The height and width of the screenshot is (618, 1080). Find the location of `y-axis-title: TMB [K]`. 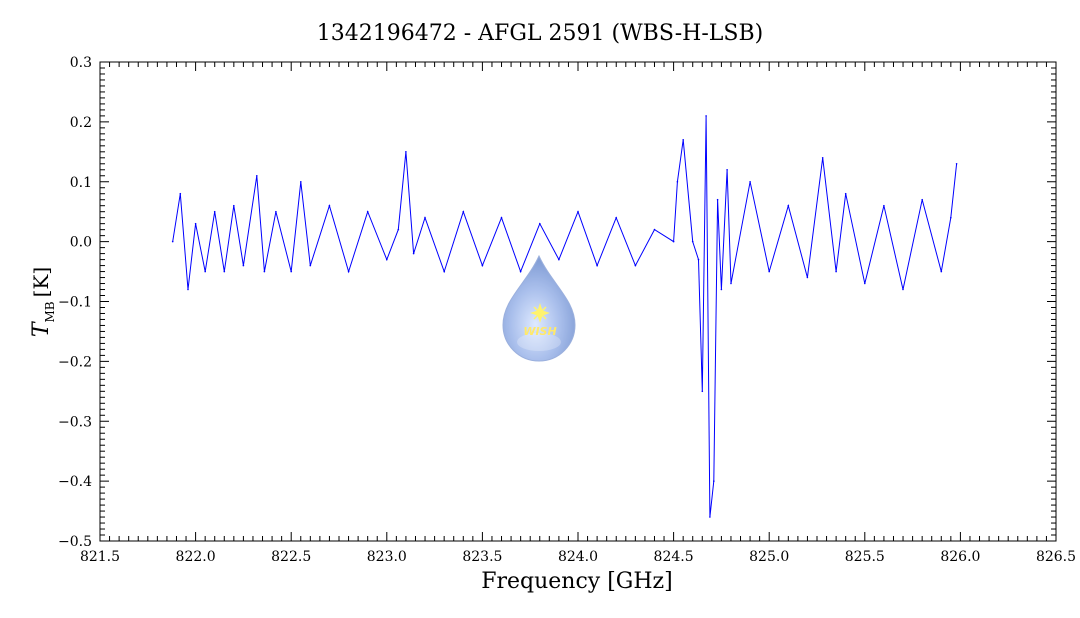

y-axis-title: TMB [K] is located at coordinates (43, 302).